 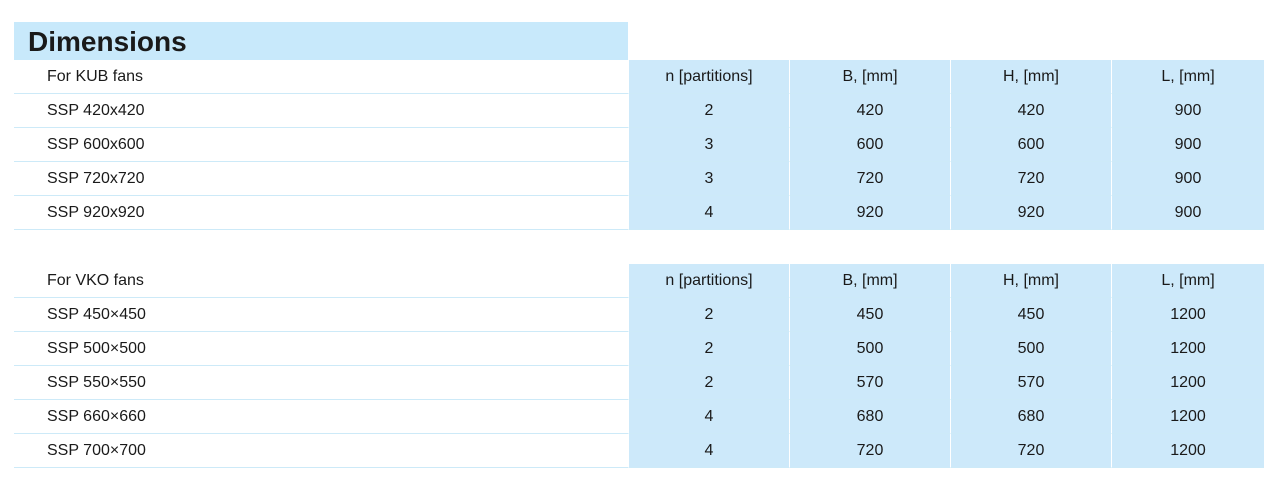 What do you see at coordinates (321, 41) in the screenshot?
I see `title: Dimensions` at bounding box center [321, 41].